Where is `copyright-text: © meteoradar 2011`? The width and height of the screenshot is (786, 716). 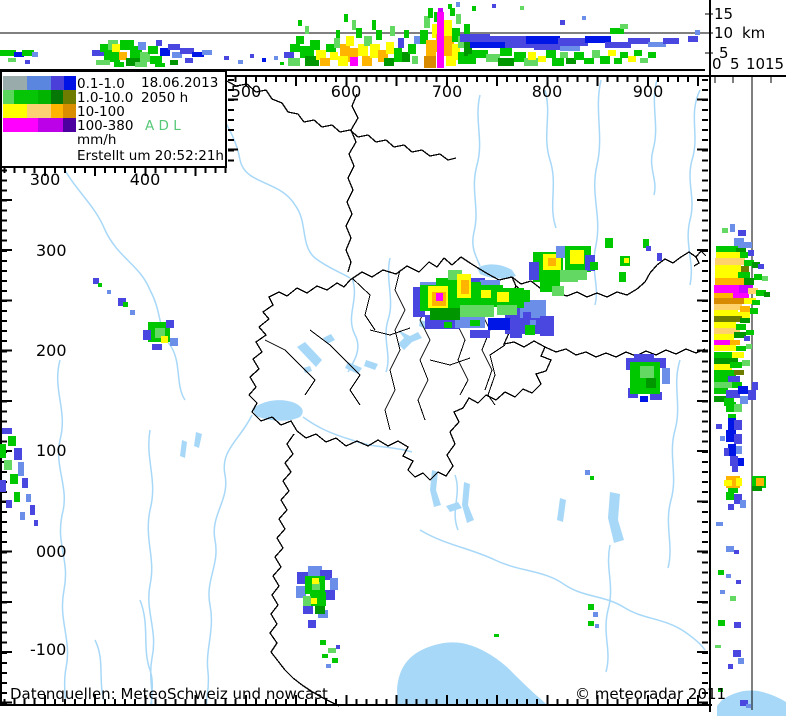 copyright-text: © meteoradar 2011 is located at coordinates (651, 694).